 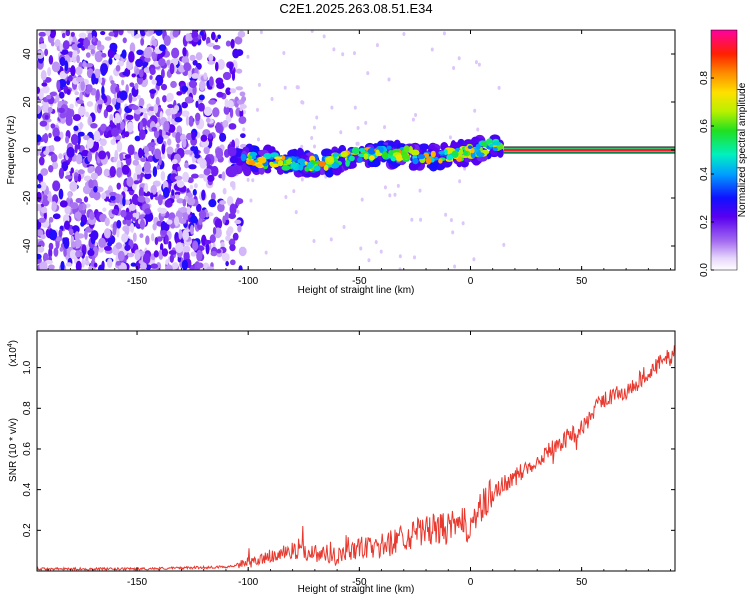 I want to click on signal-band-halo, so click(x=232, y=151).